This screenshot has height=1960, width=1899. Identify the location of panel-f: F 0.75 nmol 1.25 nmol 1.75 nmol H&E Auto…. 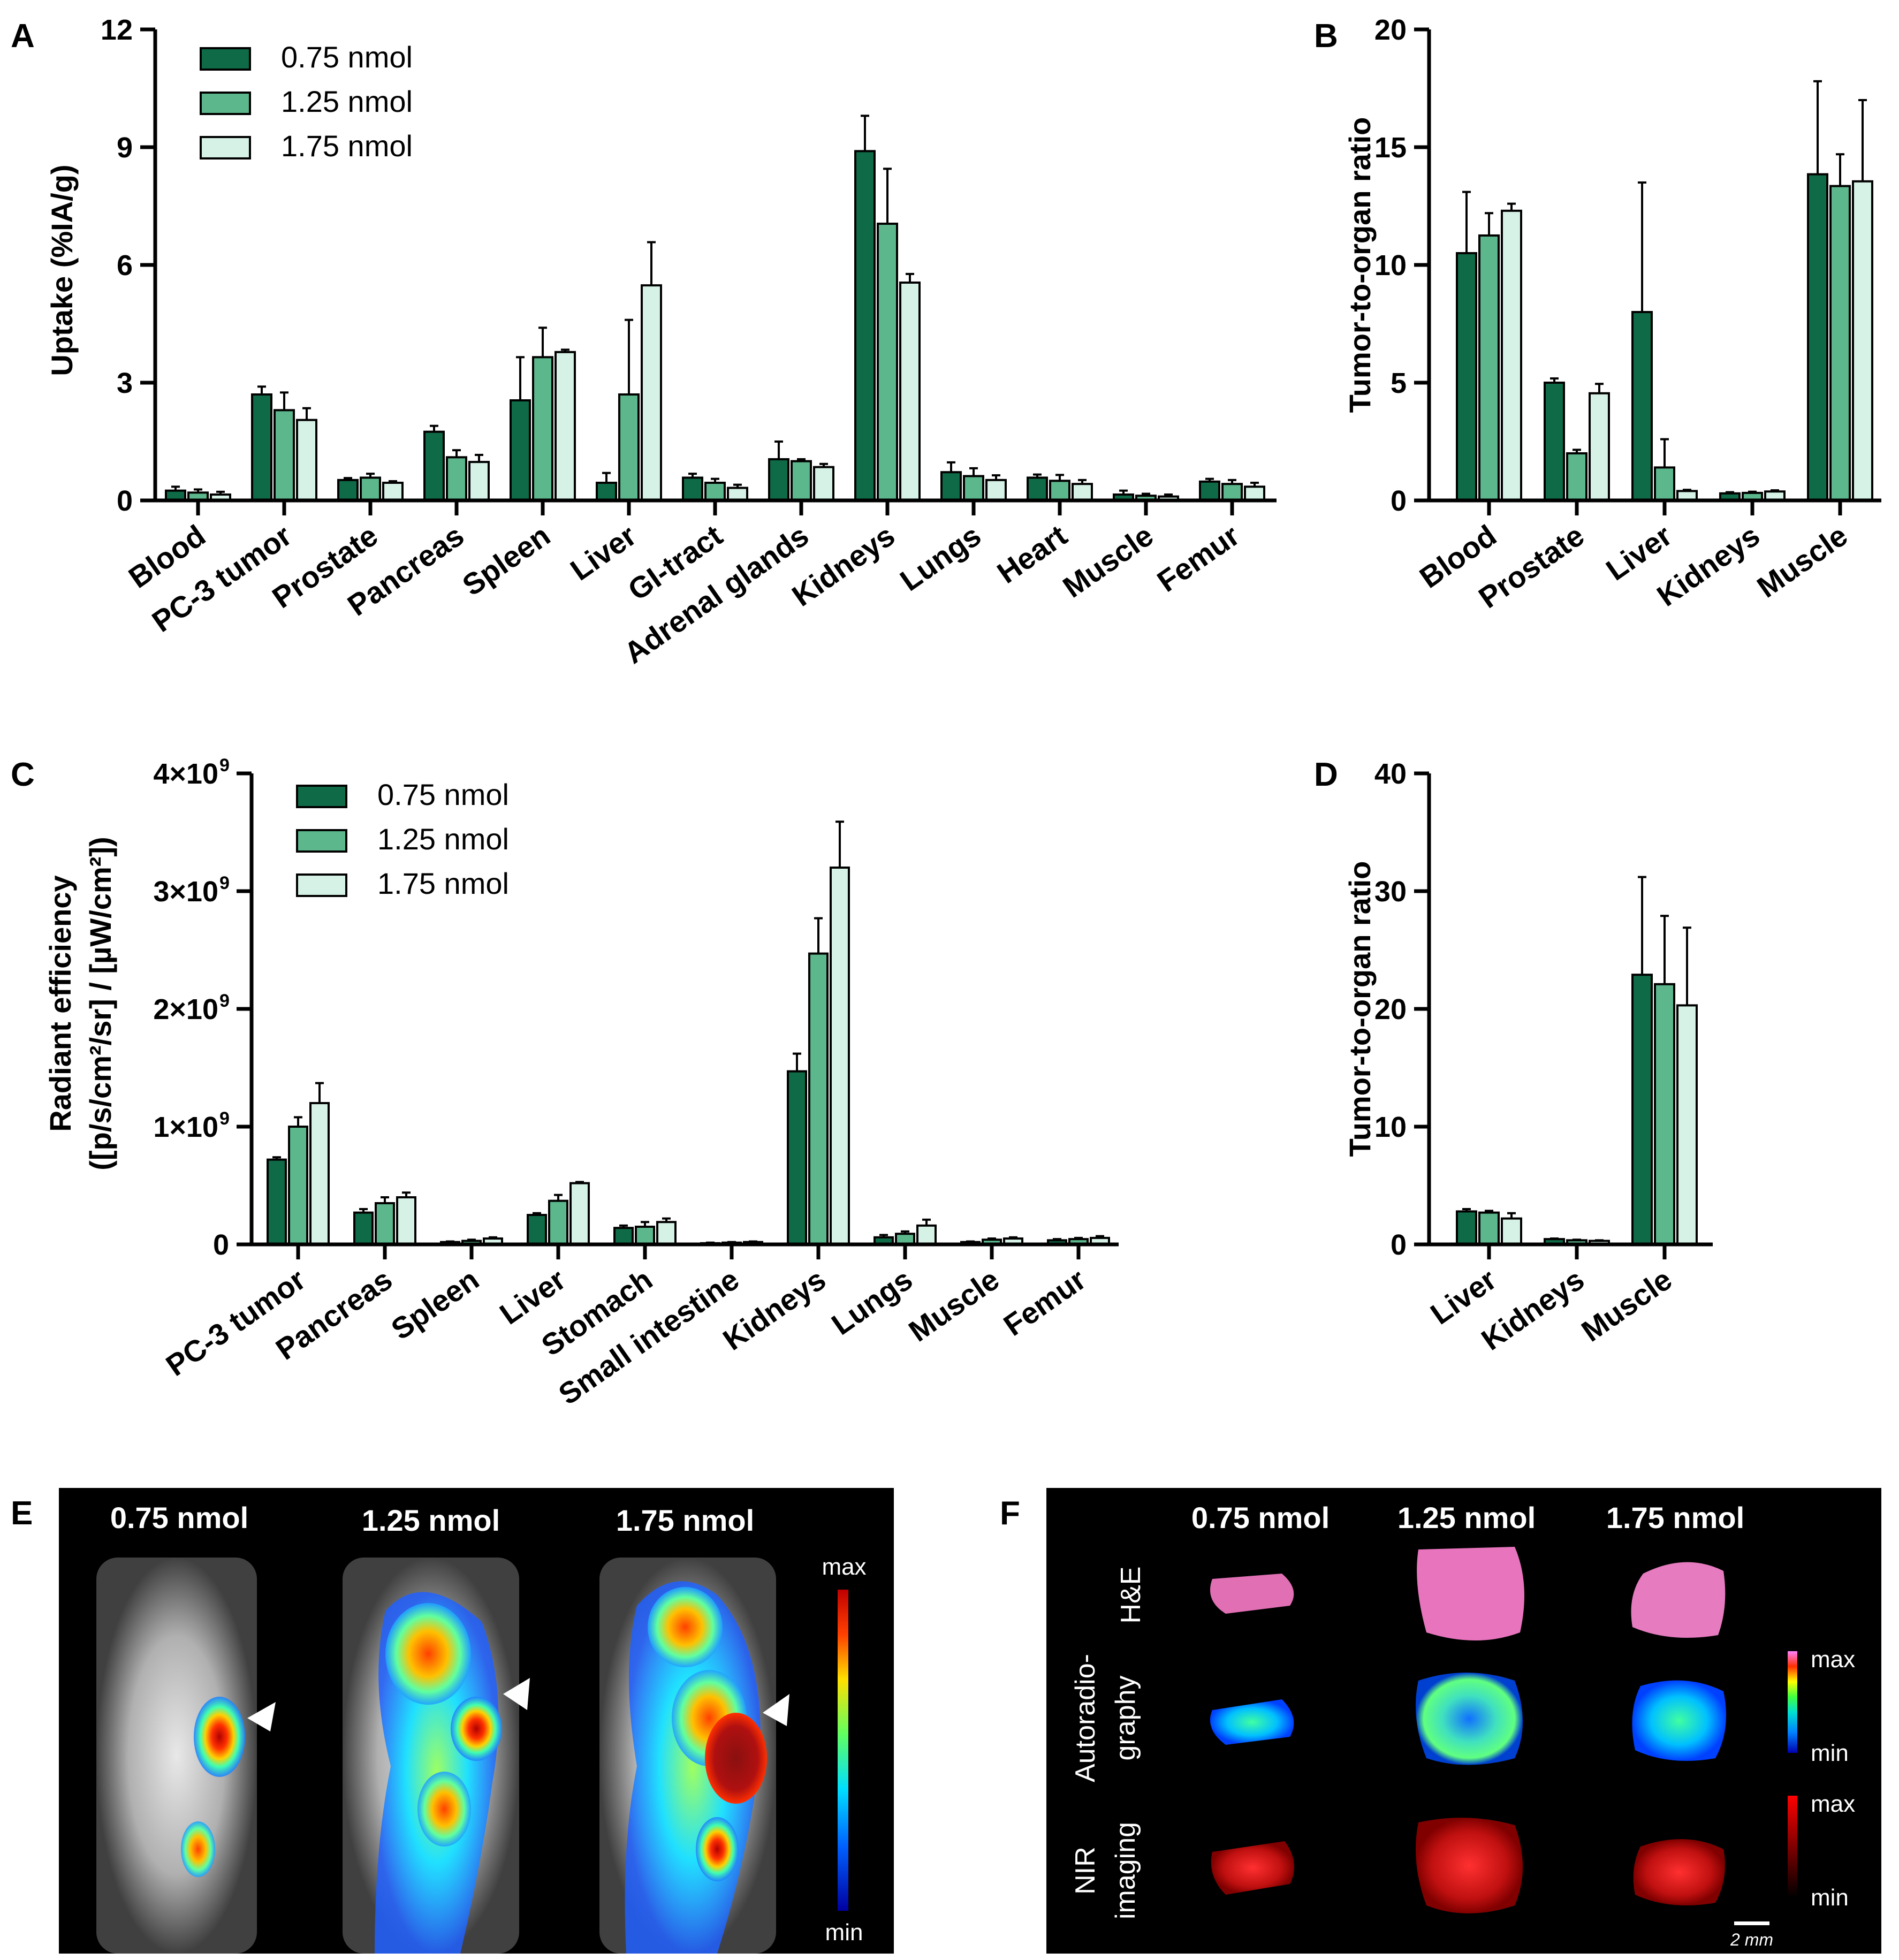
(1440, 1721).